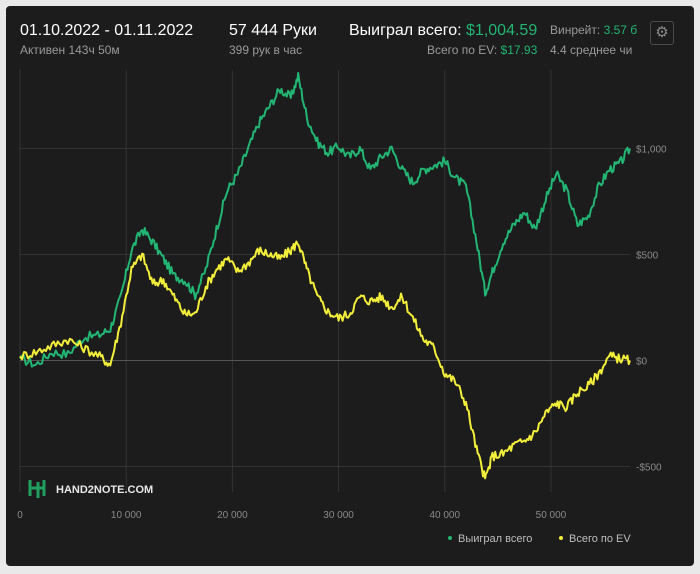  What do you see at coordinates (266, 50) in the screenshot?
I see `hands-per-hour: 399 рук в час` at bounding box center [266, 50].